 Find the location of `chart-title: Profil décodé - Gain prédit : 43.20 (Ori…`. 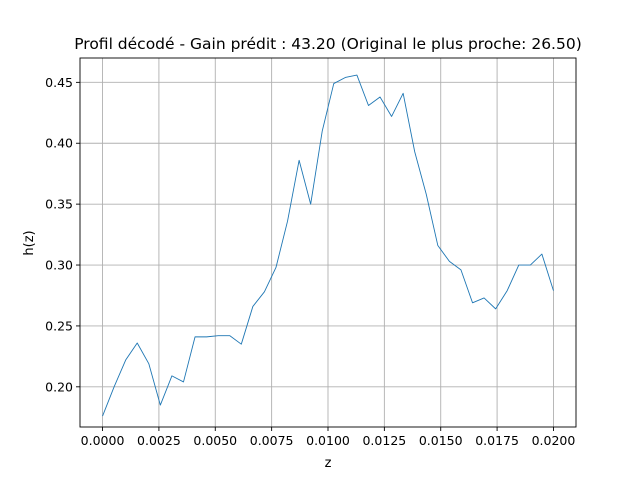

chart-title: Profil décodé - Gain prédit : 43.20 (Ori… is located at coordinates (328, 44).